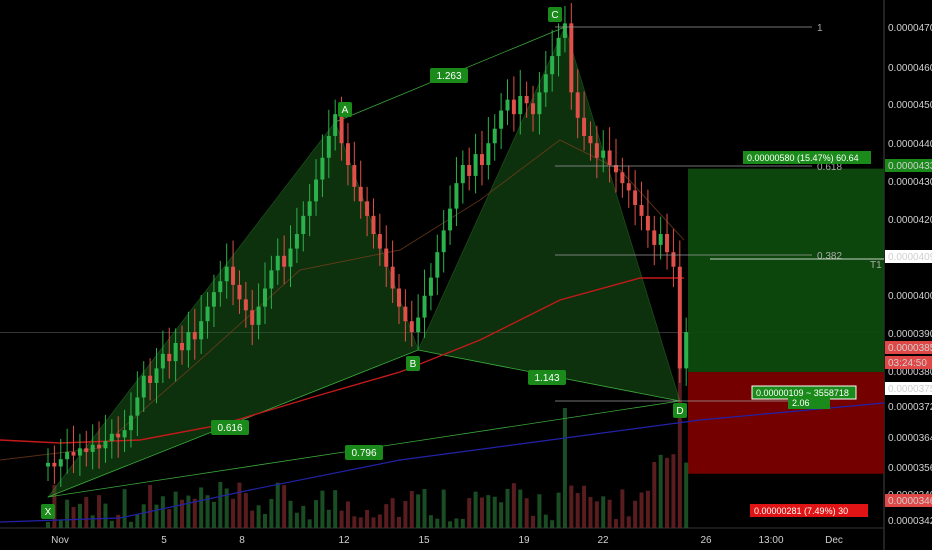  I want to click on rr-label-box, so click(809, 402).